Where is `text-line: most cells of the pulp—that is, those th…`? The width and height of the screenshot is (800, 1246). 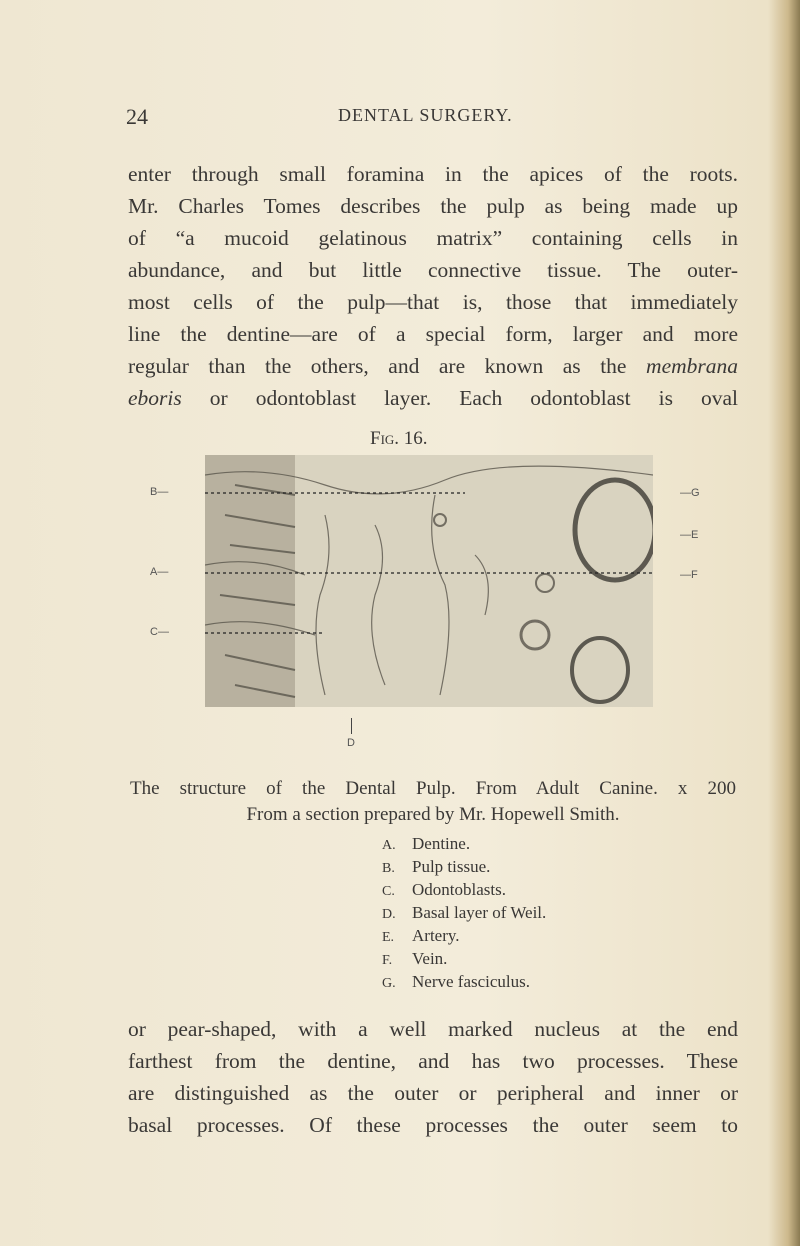 text-line: most cells of the pulp—that is, those th… is located at coordinates (433, 302).